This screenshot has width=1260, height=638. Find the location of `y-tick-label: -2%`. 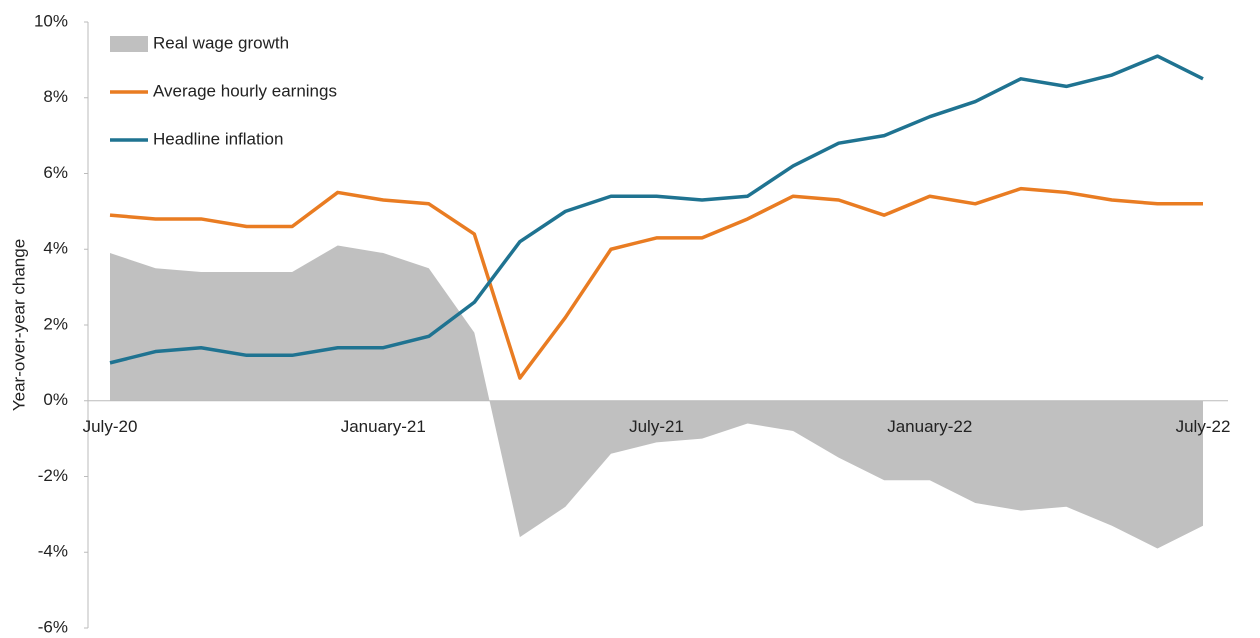

y-tick-label: -2% is located at coordinates (53, 475).